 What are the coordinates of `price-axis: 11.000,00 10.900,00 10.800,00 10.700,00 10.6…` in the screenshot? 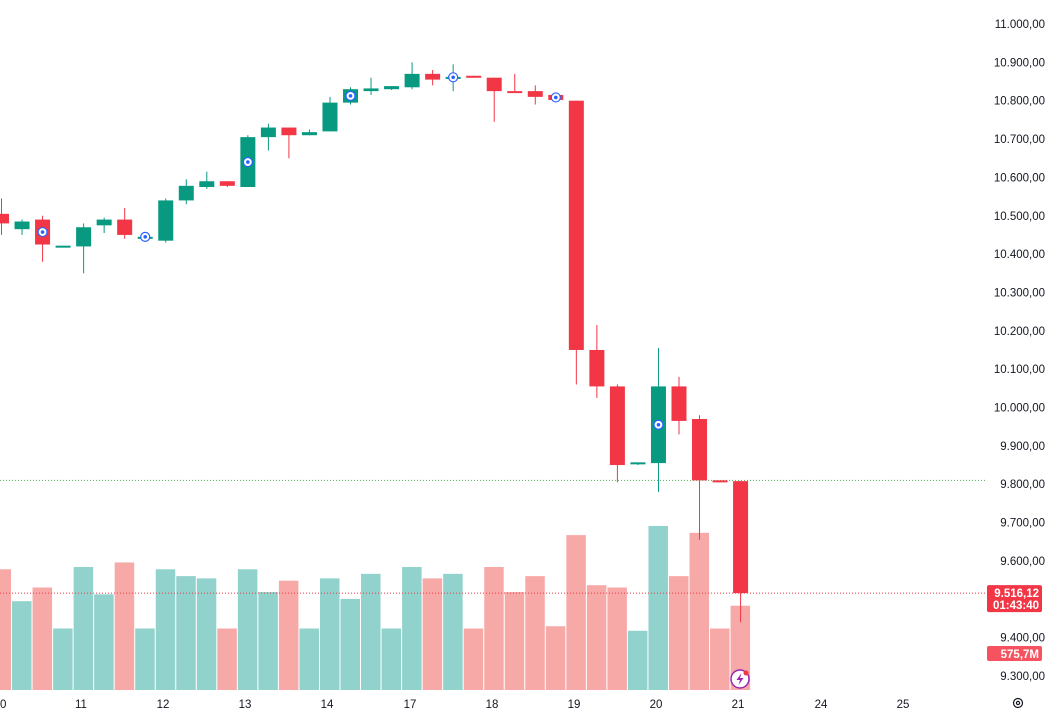 It's located at (1019, 351).